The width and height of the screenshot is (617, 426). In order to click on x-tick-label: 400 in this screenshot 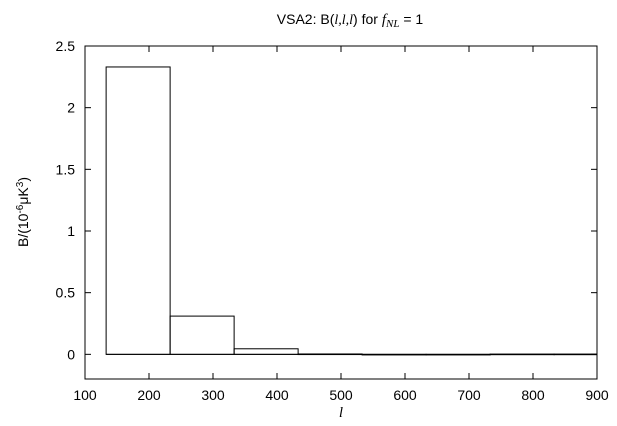, I will do `click(277, 395)`.